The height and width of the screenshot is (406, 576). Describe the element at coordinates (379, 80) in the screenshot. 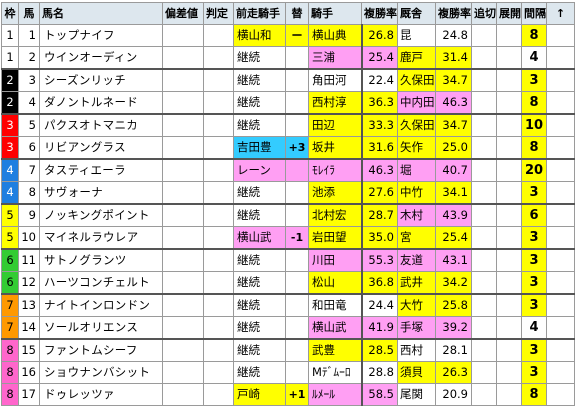

I see `jockey-rate: 22.4` at that location.